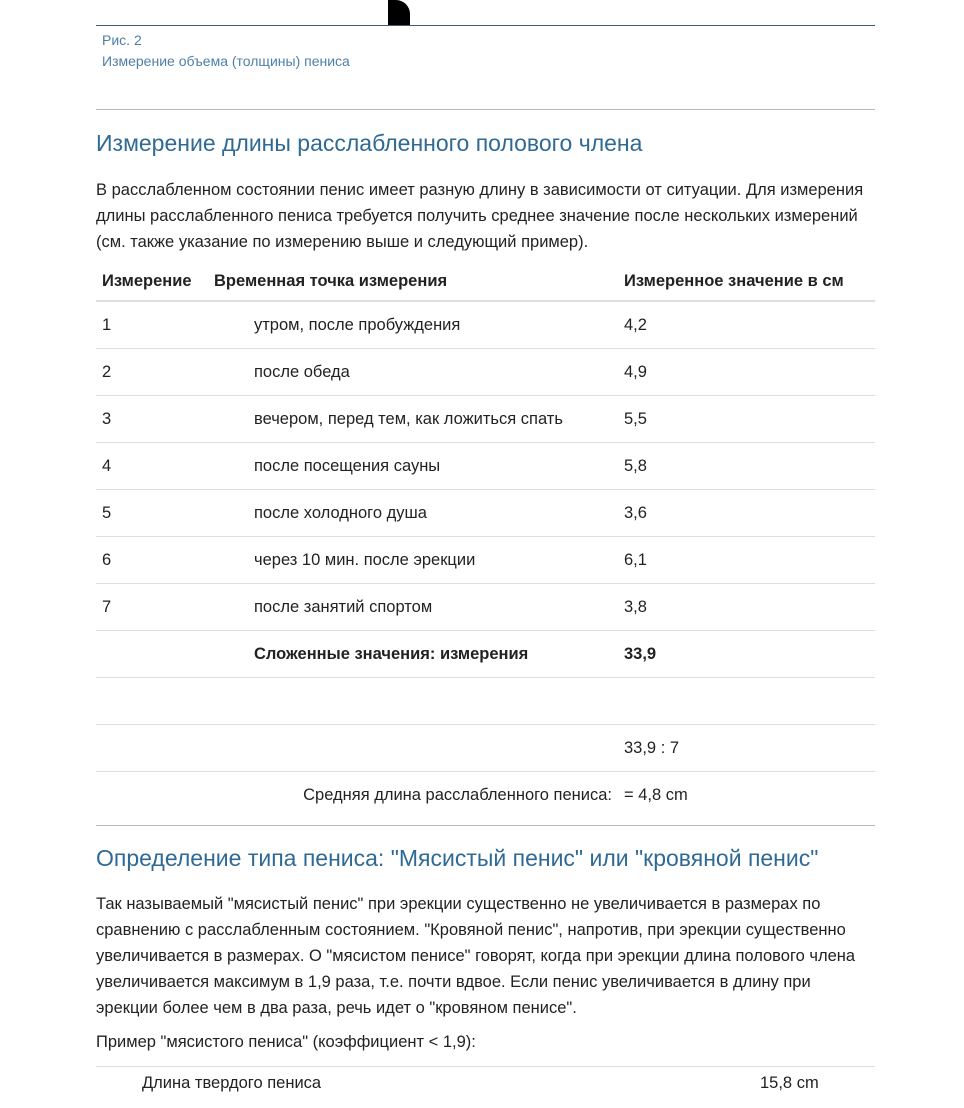 The width and height of the screenshot is (964, 1108). What do you see at coordinates (746, 748) in the screenshot?
I see `division-value: 33,9 : 7` at bounding box center [746, 748].